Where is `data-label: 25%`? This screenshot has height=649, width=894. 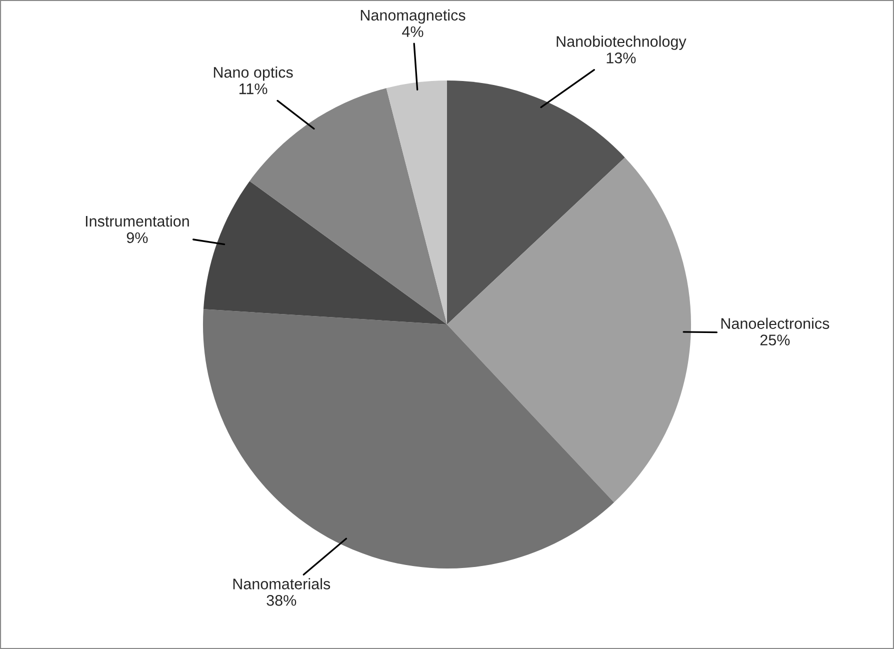 data-label: 25% is located at coordinates (775, 340).